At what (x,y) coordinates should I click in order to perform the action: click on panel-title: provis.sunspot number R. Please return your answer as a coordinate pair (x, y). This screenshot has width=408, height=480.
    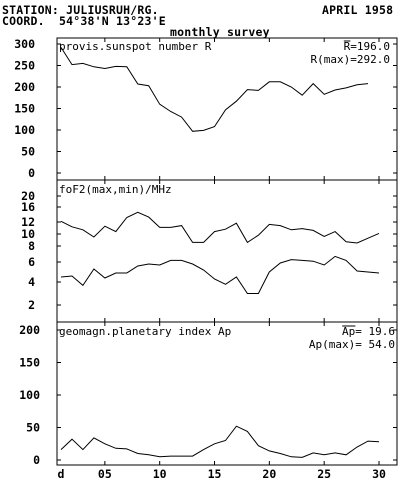
    Looking at the image, I should click on (135, 46).